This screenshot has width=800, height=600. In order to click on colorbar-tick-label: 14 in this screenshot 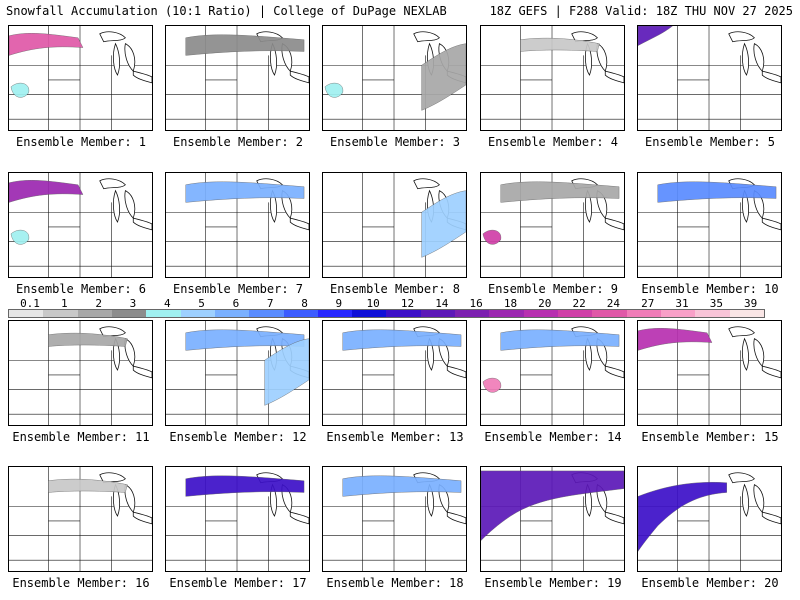, I will do `click(442, 303)`.